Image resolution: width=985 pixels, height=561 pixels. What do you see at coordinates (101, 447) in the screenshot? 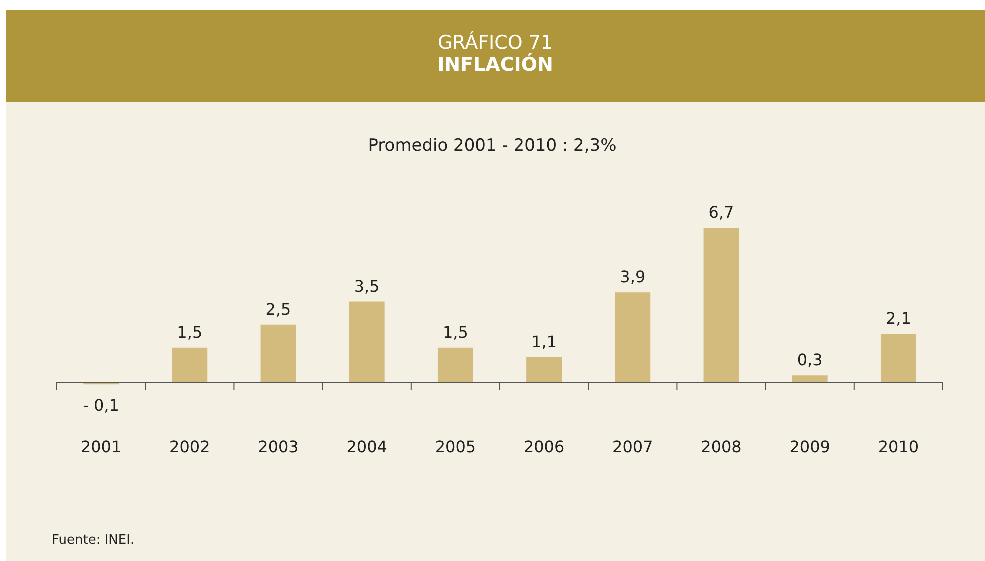
I see `x-tick-label: 2001` at bounding box center [101, 447].